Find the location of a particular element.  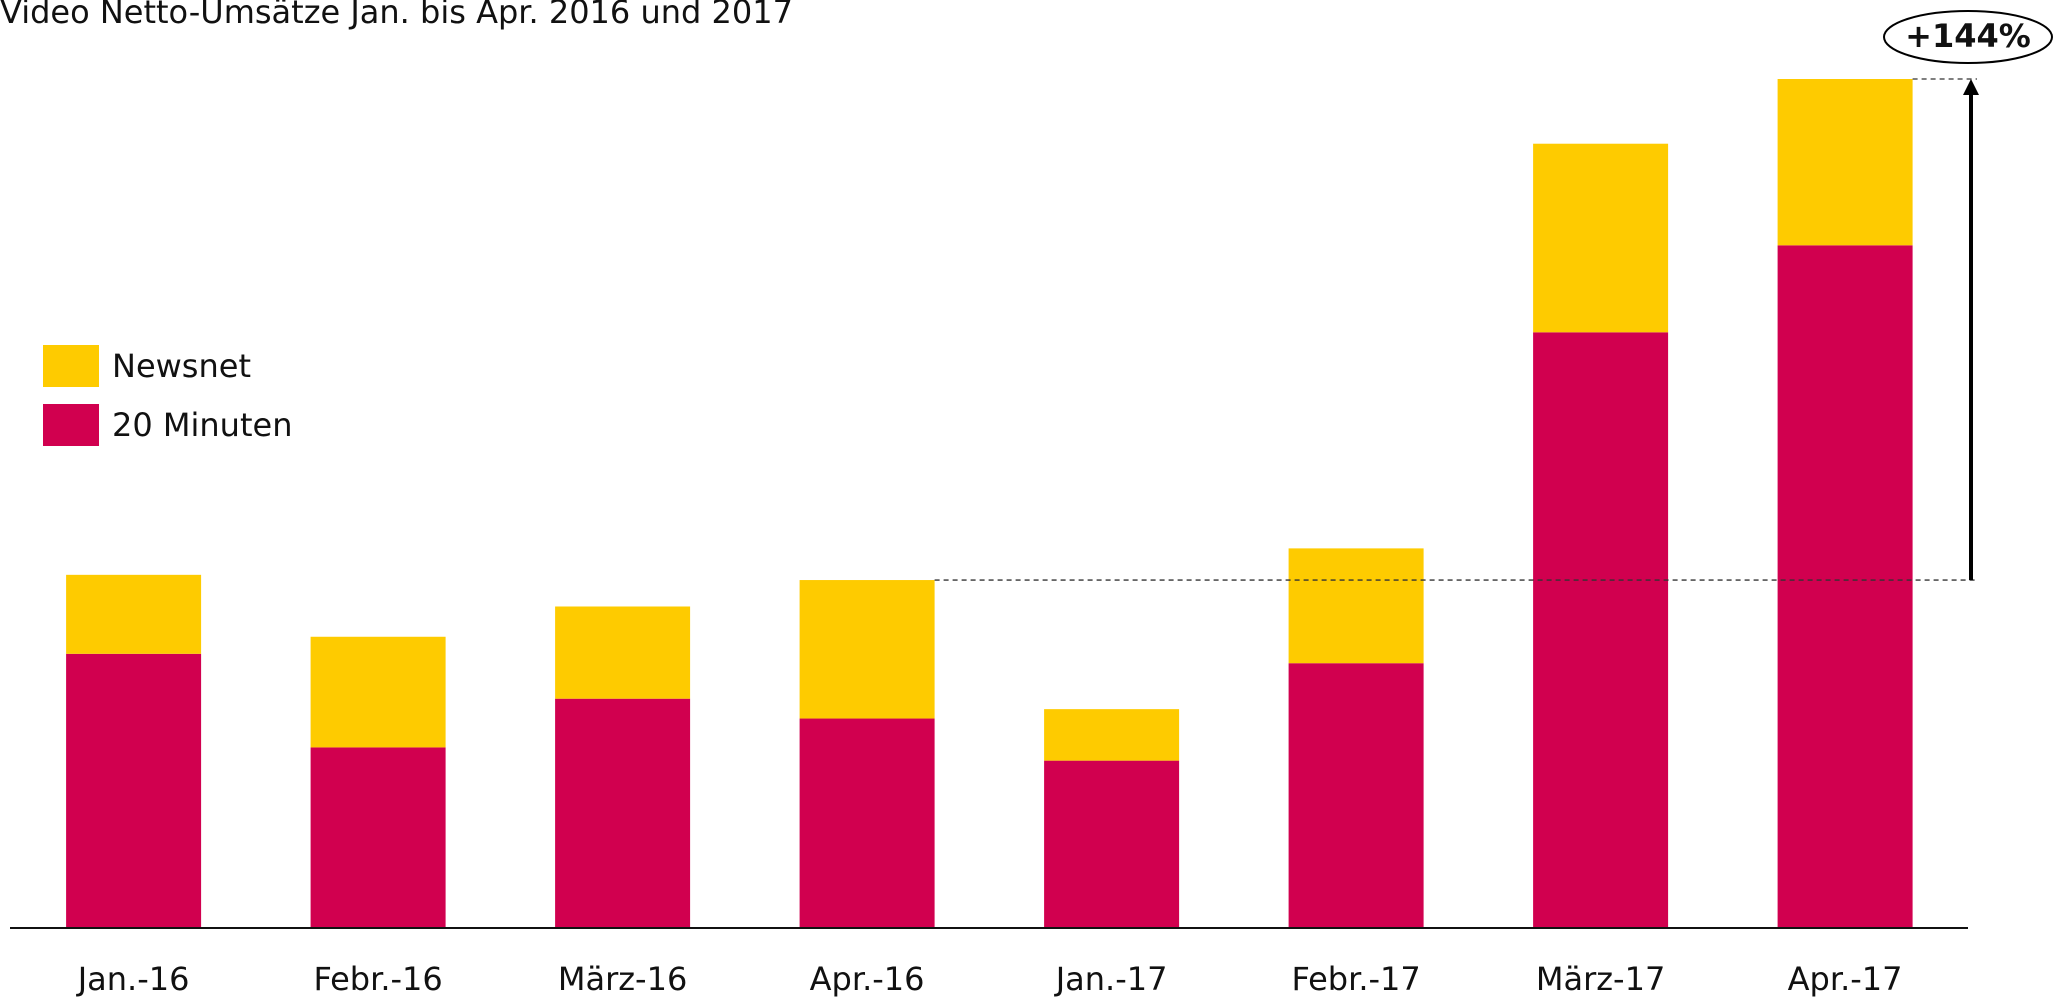

legend-label: Newsnet is located at coordinates (181, 366).